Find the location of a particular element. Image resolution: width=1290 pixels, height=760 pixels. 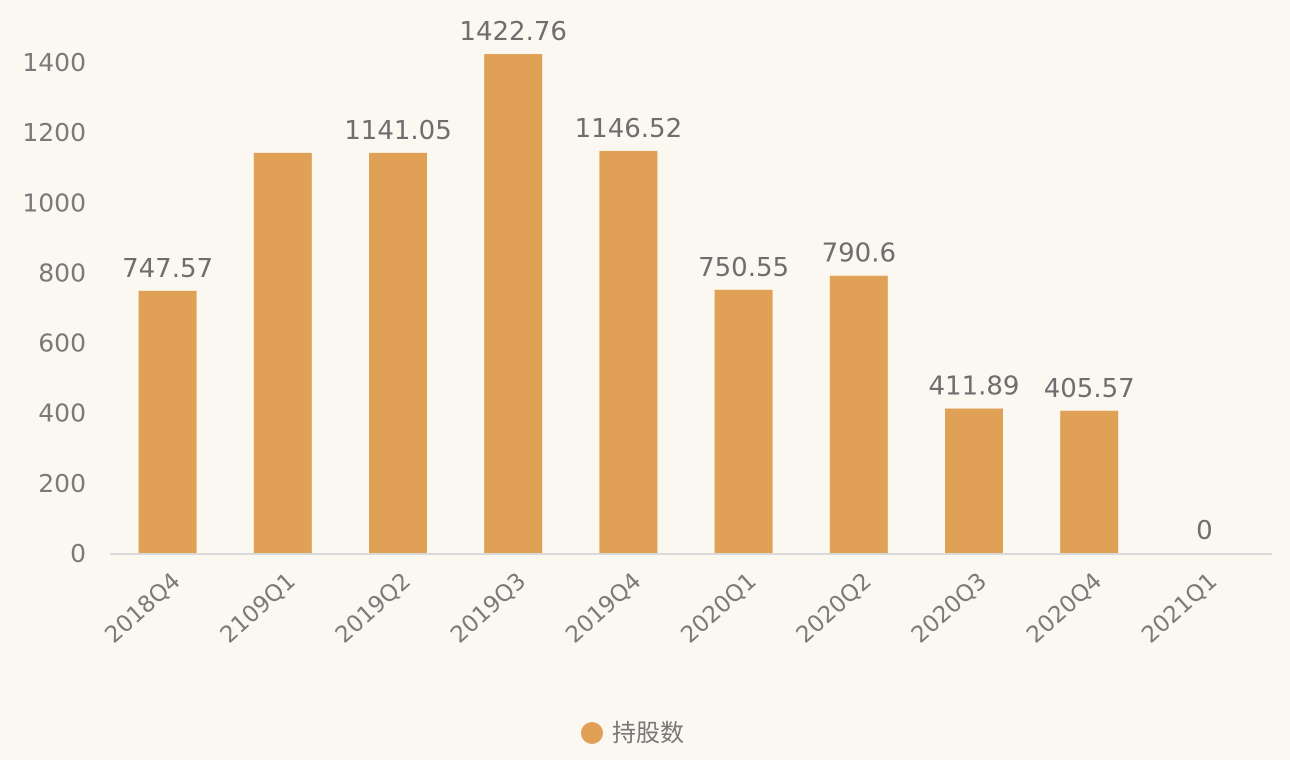

y-tick-label: 400 is located at coordinates (62, 413).